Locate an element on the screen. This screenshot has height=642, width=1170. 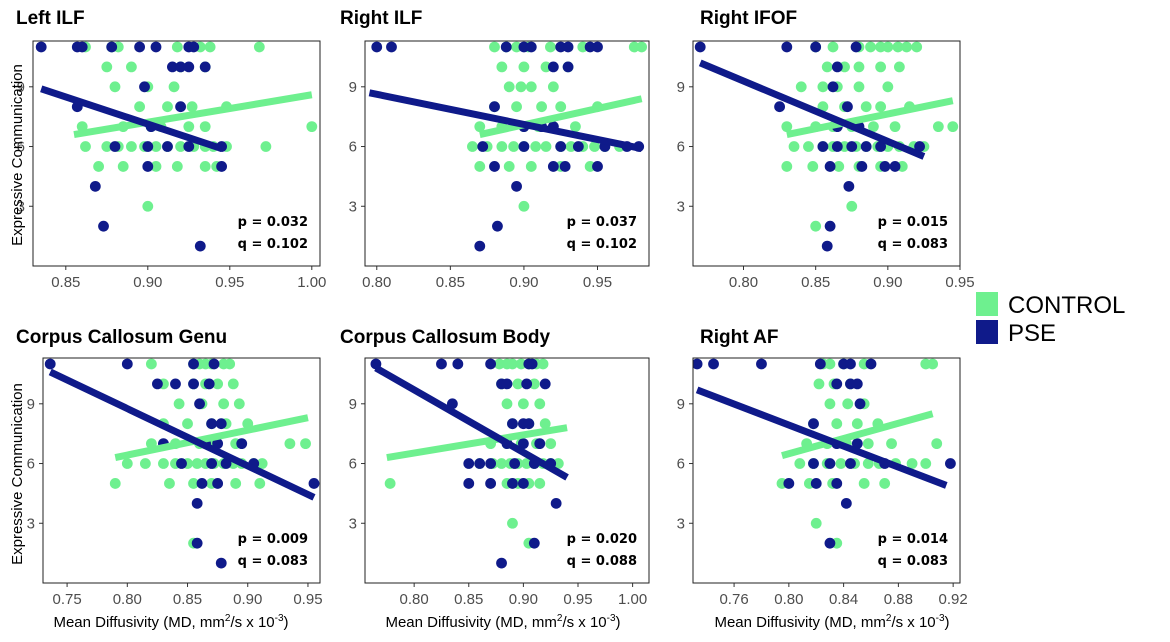
control-fit-line is located at coordinates (211, 437).